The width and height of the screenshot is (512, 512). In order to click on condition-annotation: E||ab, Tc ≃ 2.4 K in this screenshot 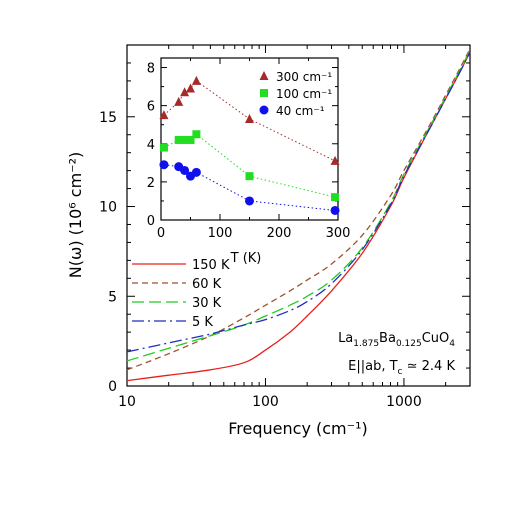, I will do `click(401, 368)`.